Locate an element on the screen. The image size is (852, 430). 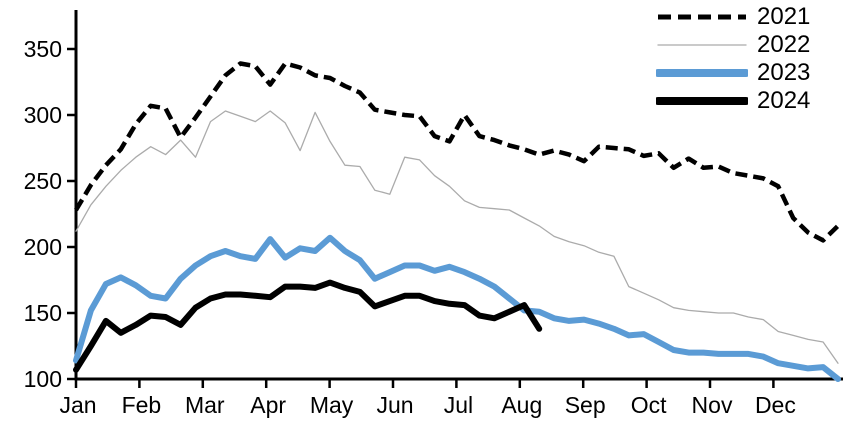
y-tick-label: 200 is located at coordinates (43, 247).